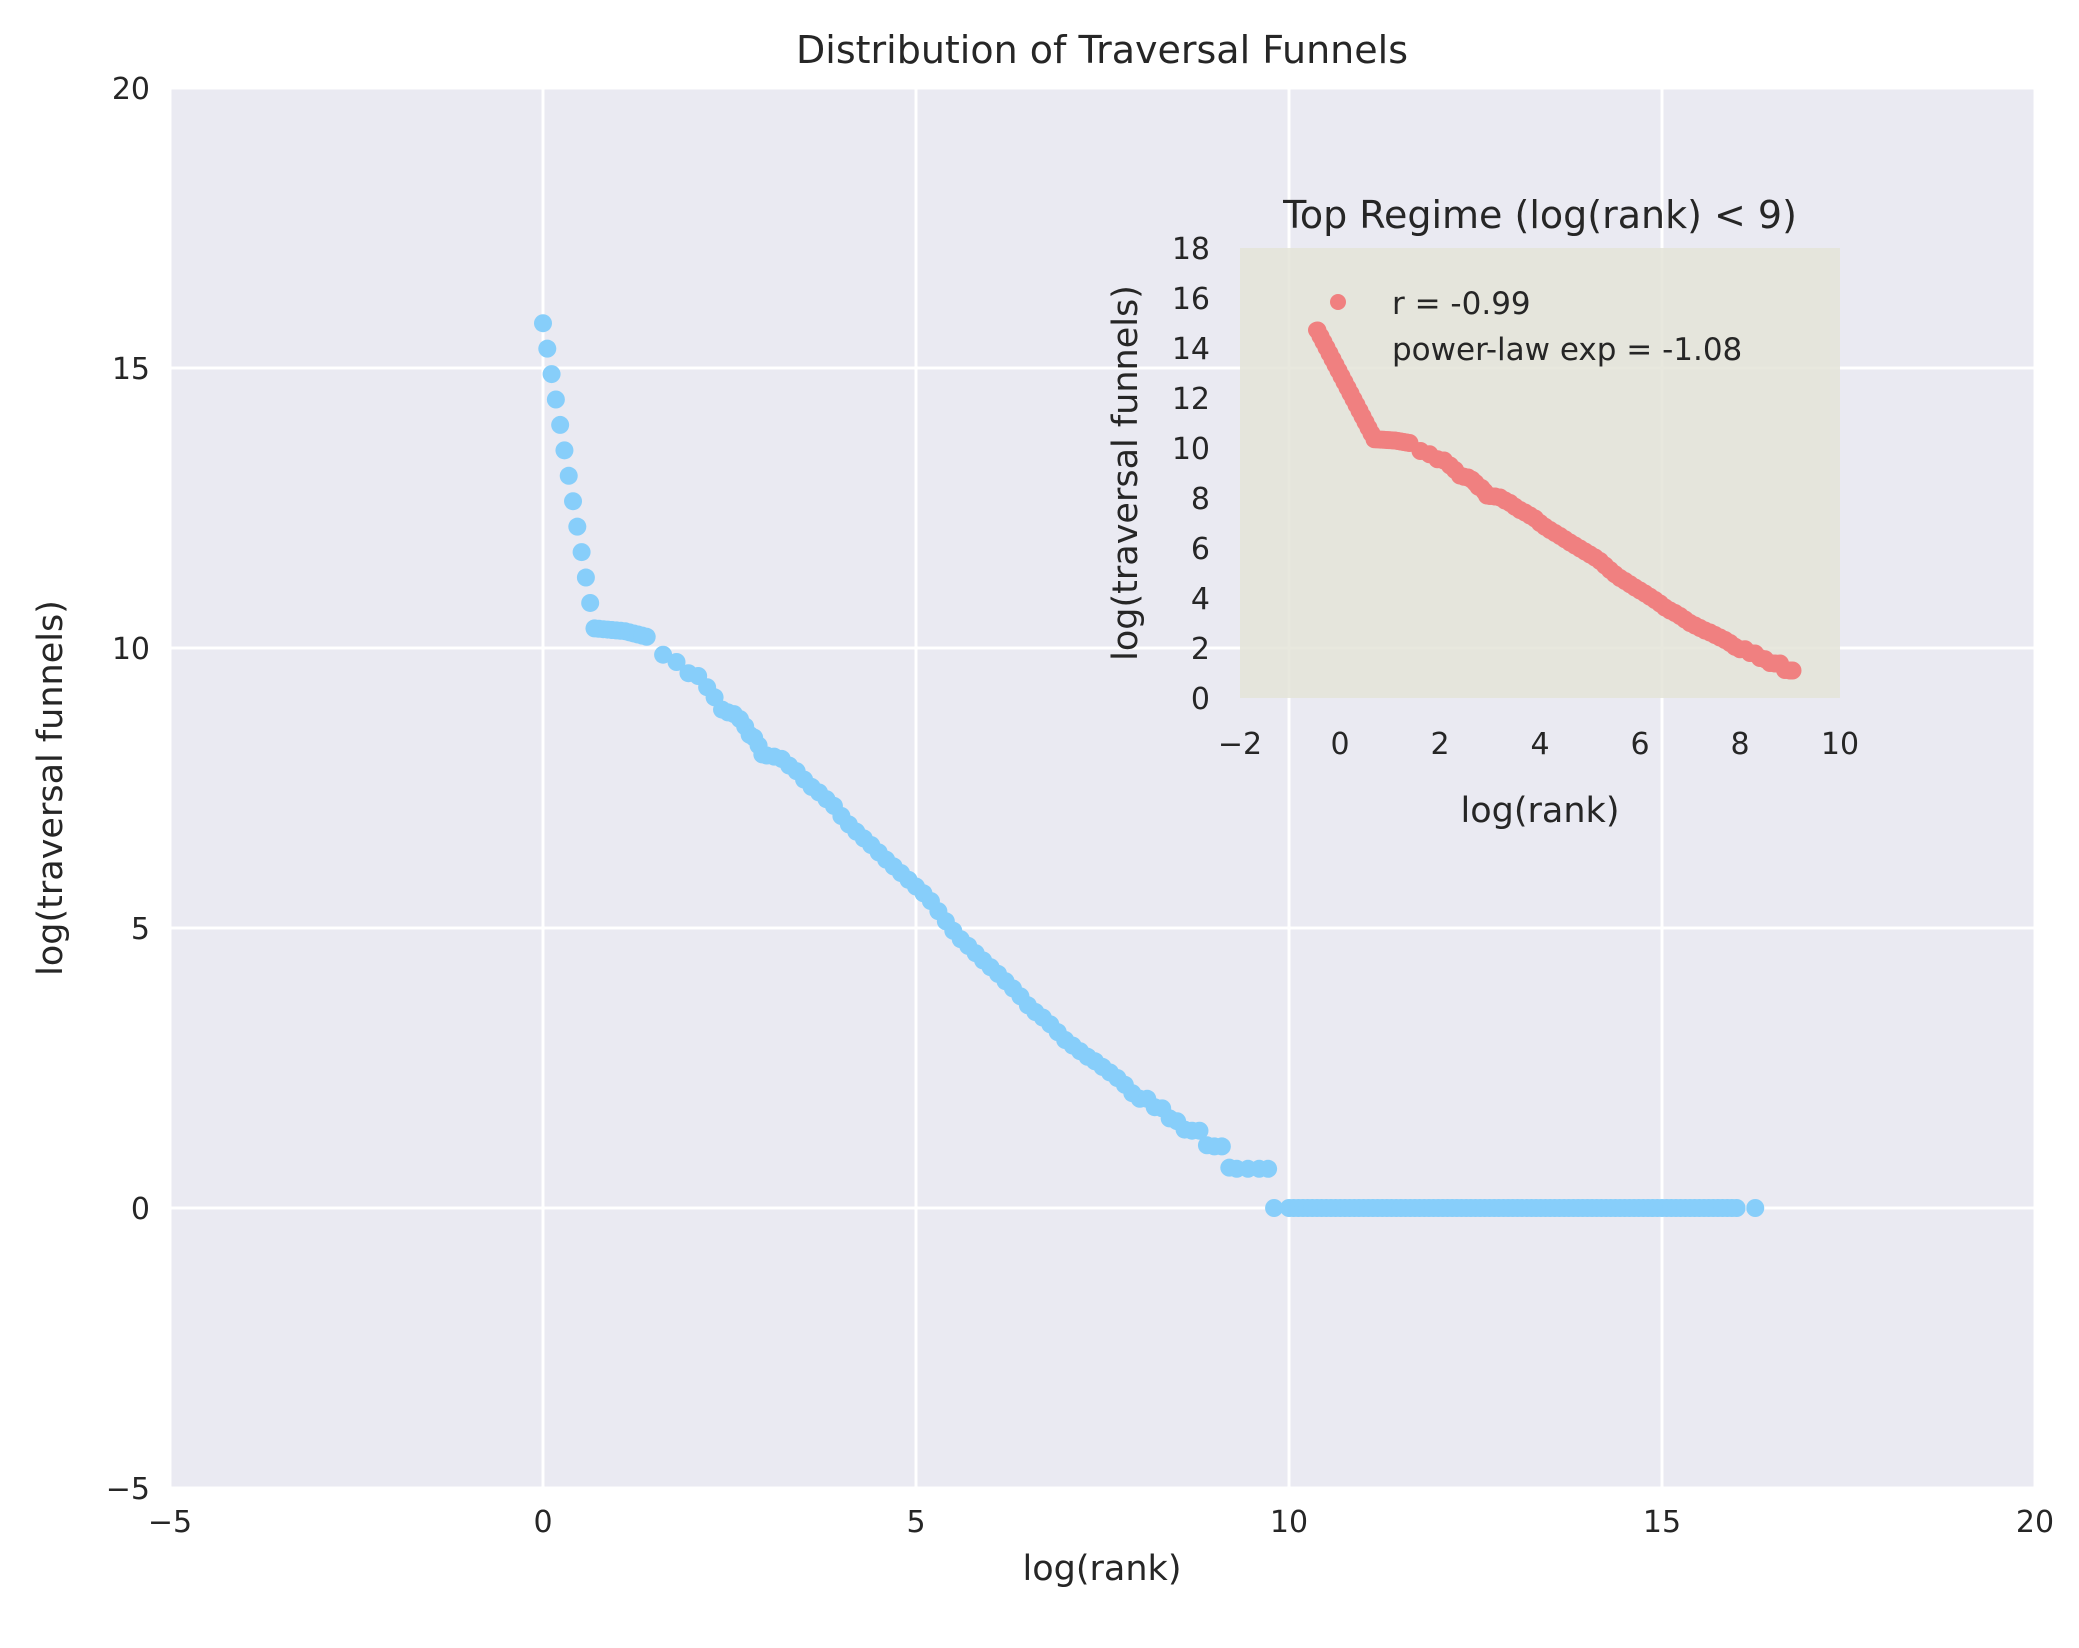 Image resolution: width=2079 pixels, height=1648 pixels. Describe the element at coordinates (1525, 327) in the screenshot. I see `inset-legend: r = -0.99 power-law exp = -1.08` at that location.